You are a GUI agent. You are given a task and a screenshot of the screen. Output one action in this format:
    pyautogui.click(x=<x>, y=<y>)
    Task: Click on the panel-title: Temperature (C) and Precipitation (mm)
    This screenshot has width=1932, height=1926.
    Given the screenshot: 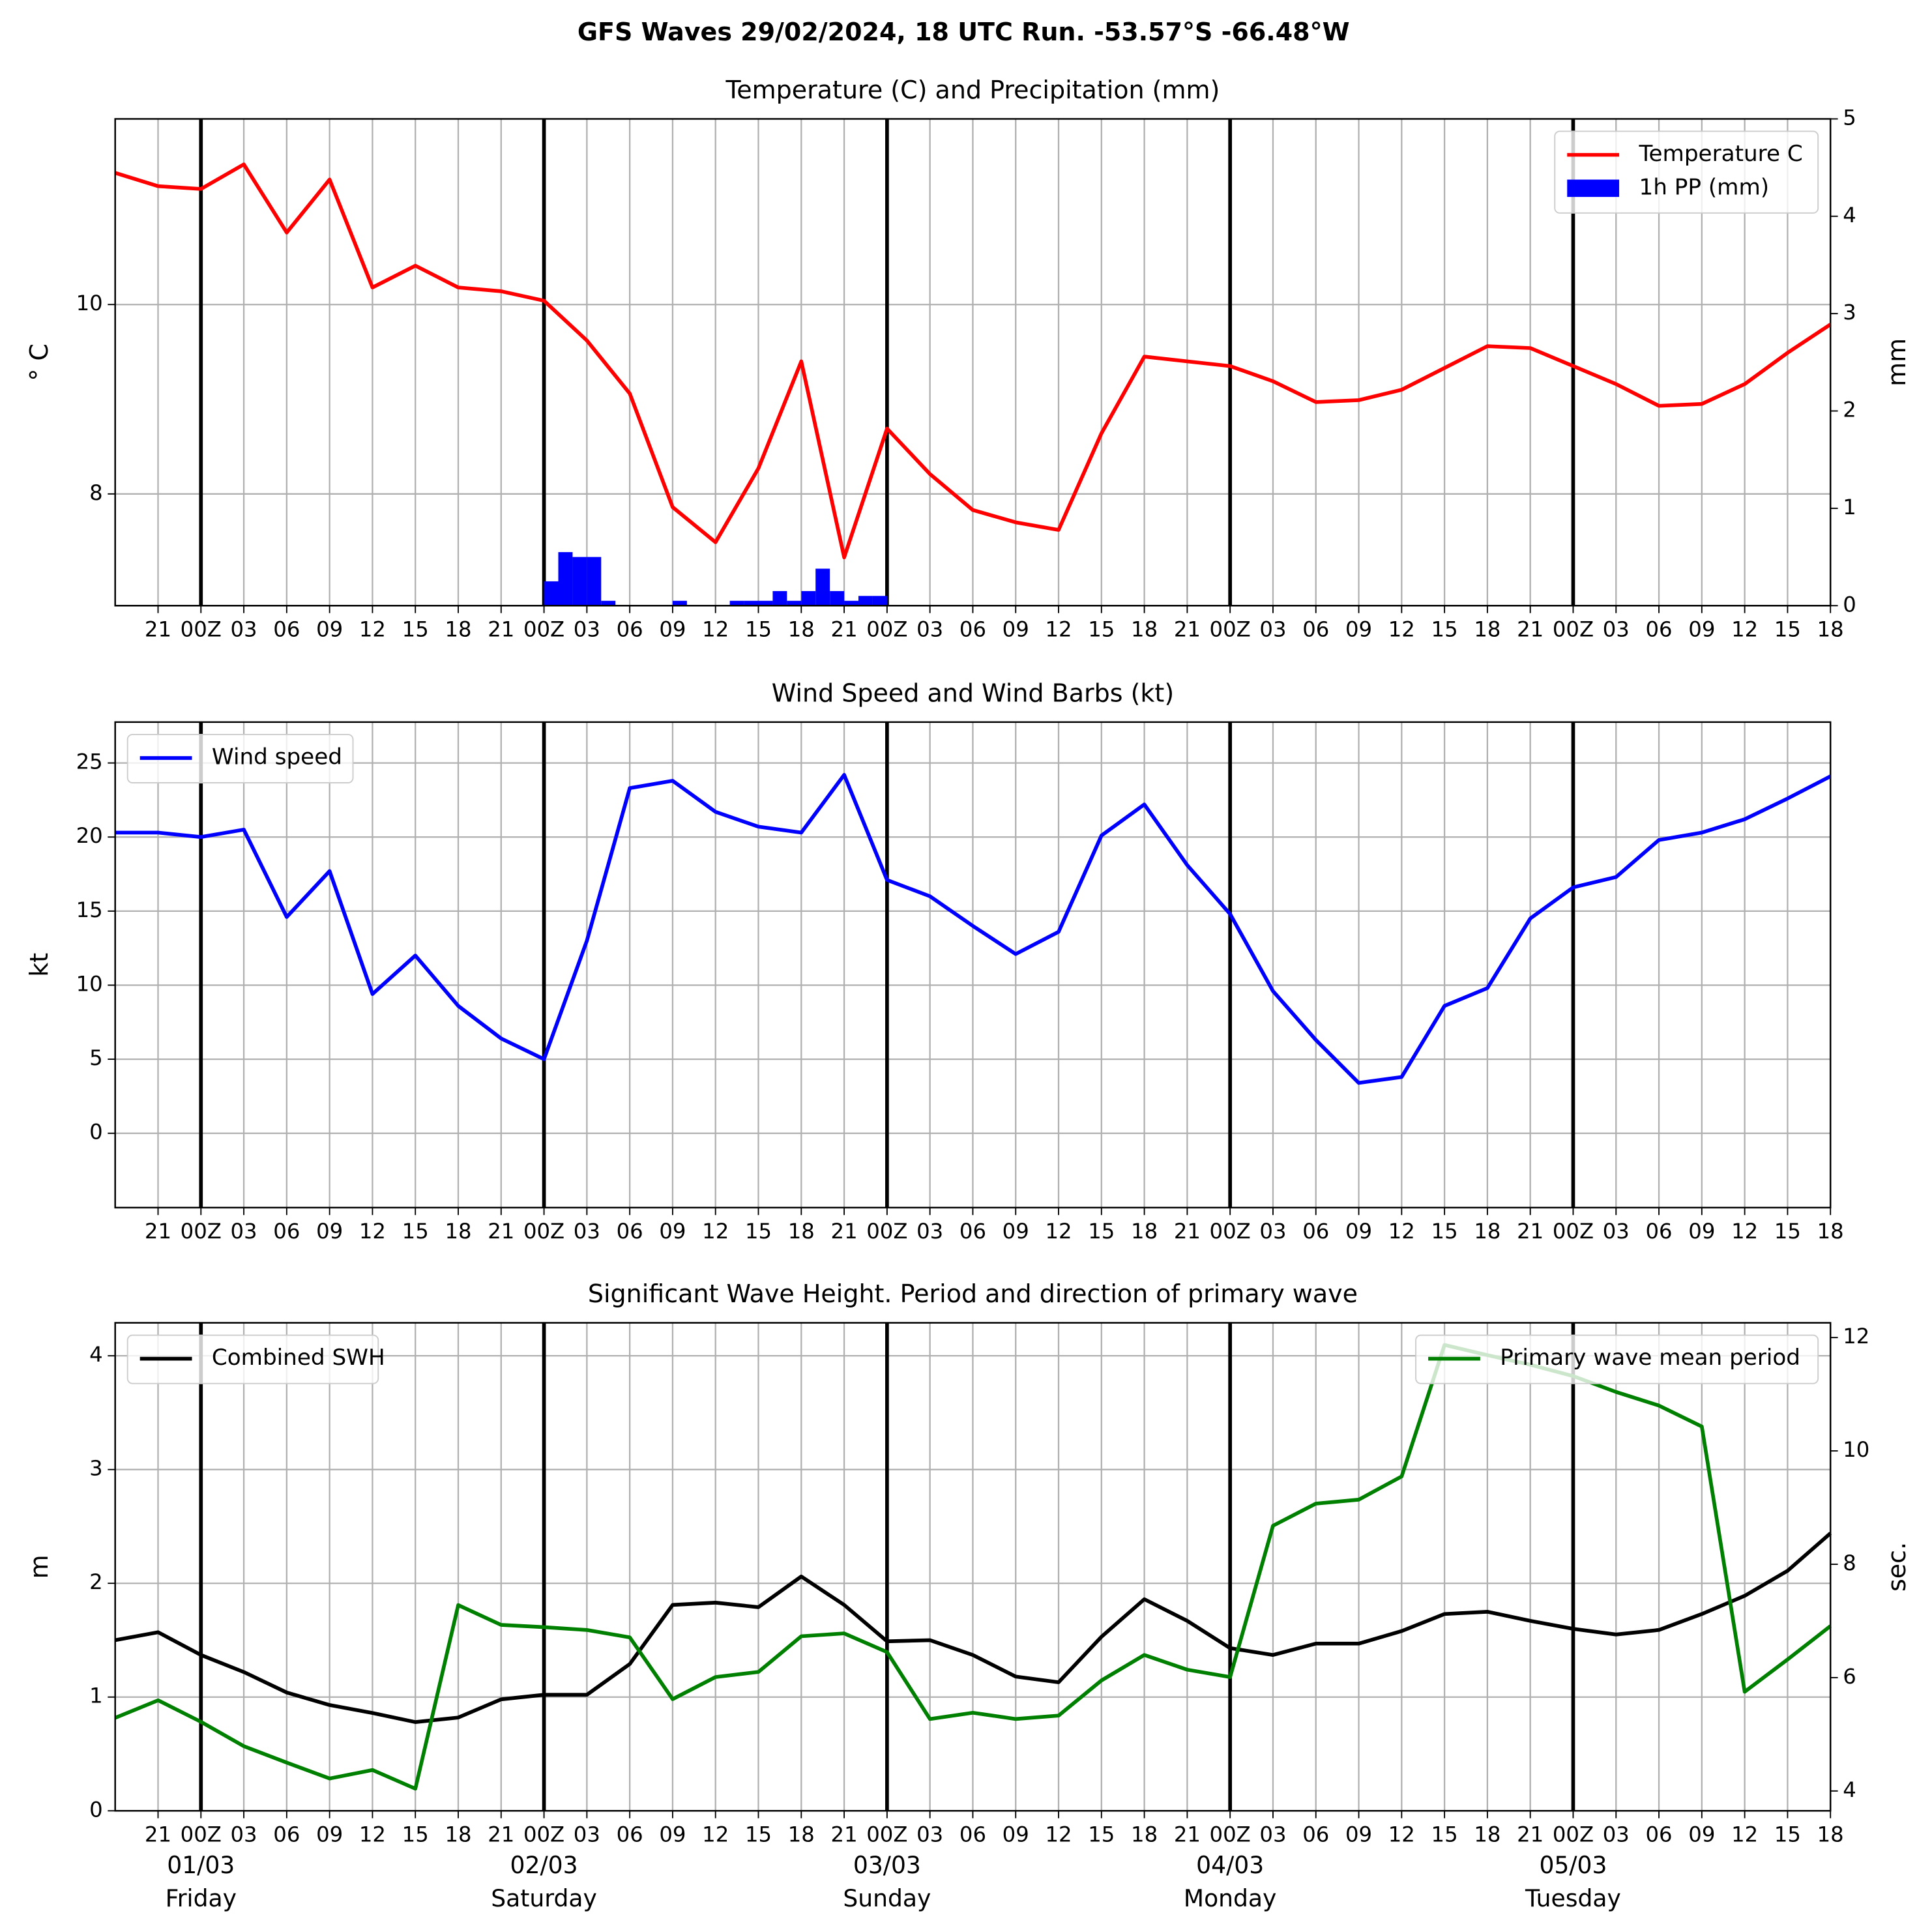 What is the action you would take?
    pyautogui.click(x=972, y=90)
    